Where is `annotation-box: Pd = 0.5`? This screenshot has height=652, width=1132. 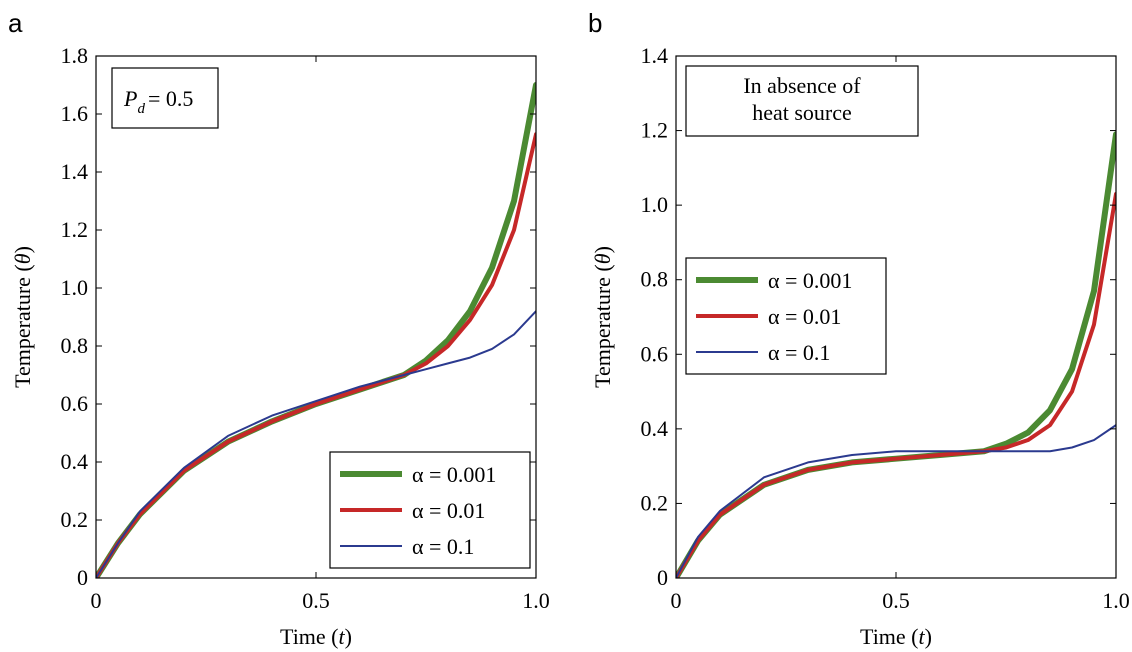 annotation-box: Pd = 0.5 is located at coordinates (165, 98).